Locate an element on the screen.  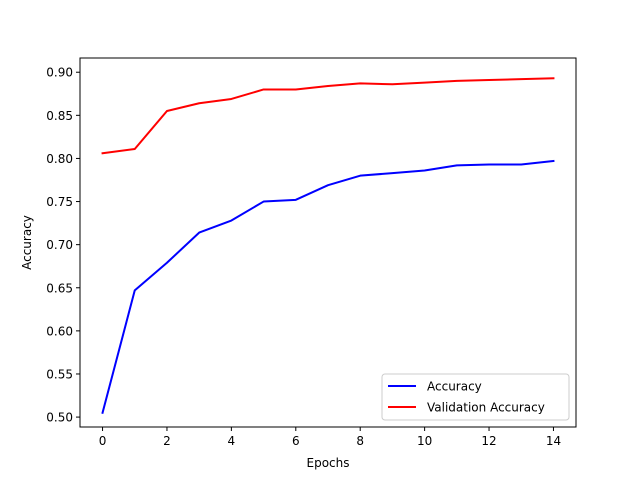
x-tick-label: 6 is located at coordinates (296, 441).